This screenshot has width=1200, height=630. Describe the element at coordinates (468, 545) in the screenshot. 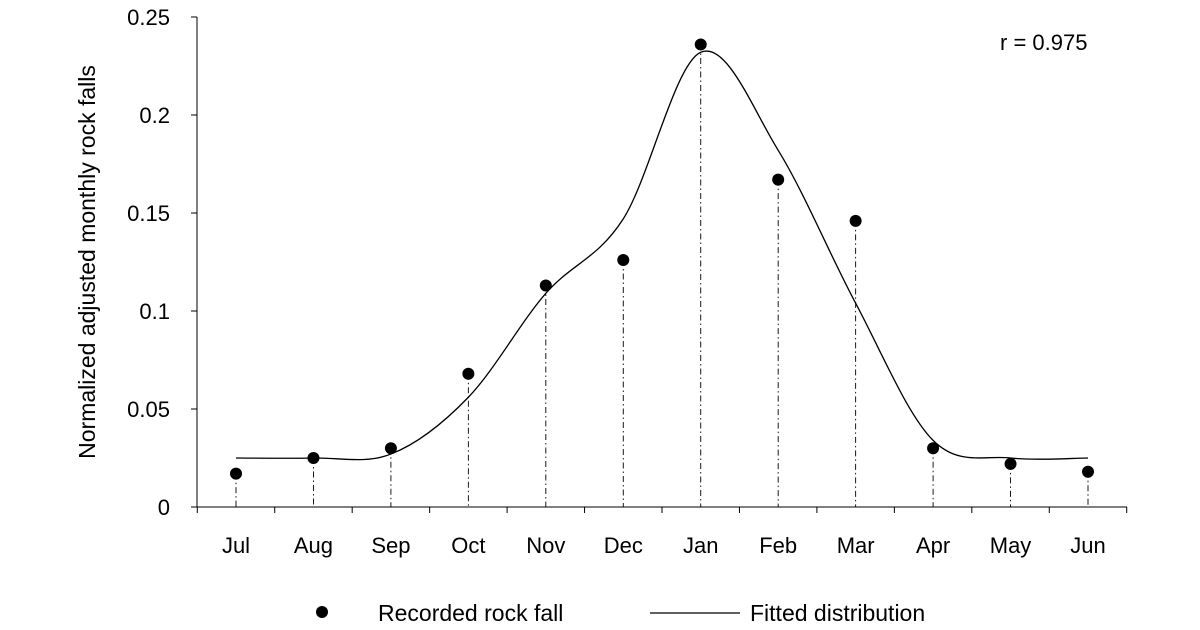

I see `x-tick-label: Oct` at that location.